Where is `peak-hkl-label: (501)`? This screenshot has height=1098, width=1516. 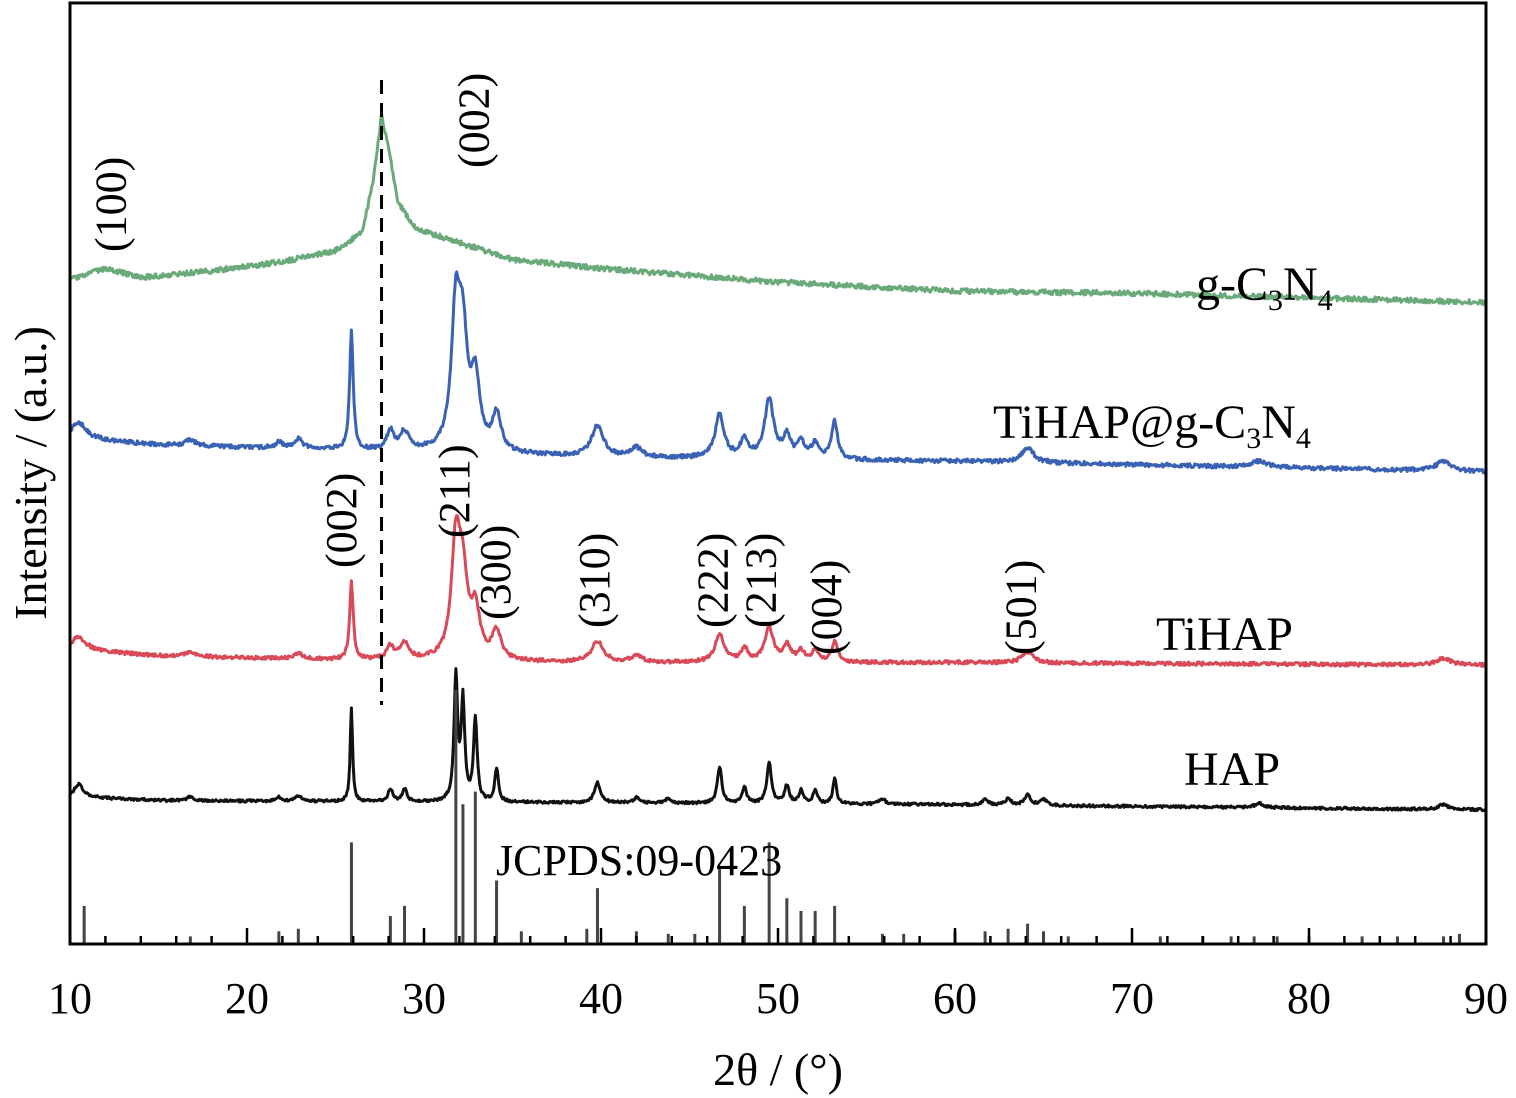 peak-hkl-label: (501) is located at coordinates (1021, 607).